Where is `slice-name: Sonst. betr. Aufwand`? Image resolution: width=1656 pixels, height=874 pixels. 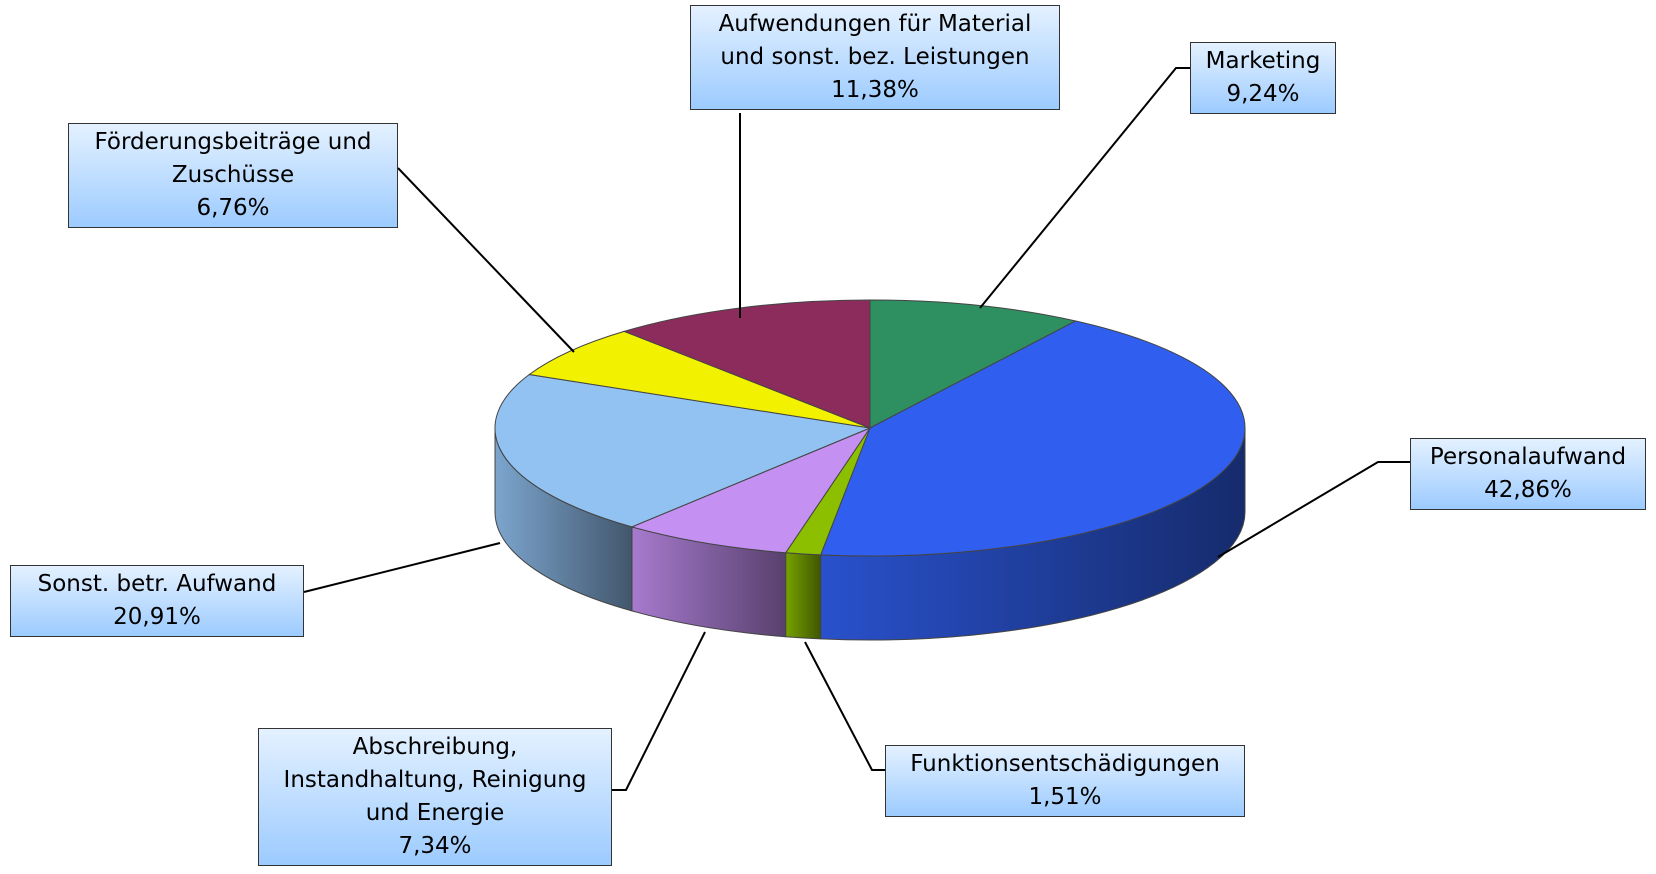
slice-name: Sonst. betr. Aufwand is located at coordinates (157, 584).